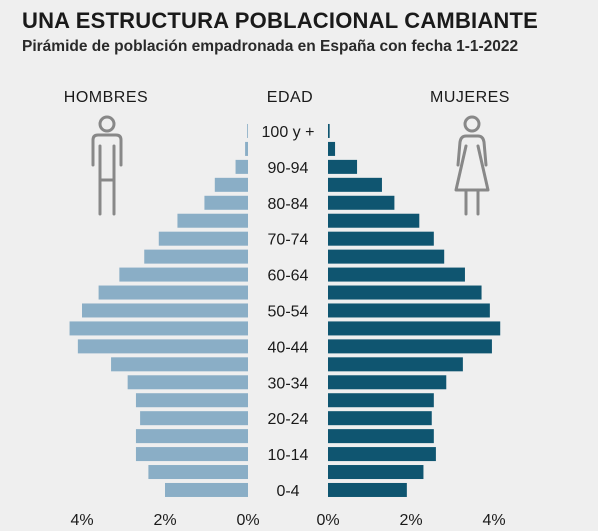 This screenshot has height=531, width=598. What do you see at coordinates (288, 204) in the screenshot?
I see `age-label: 80-84` at bounding box center [288, 204].